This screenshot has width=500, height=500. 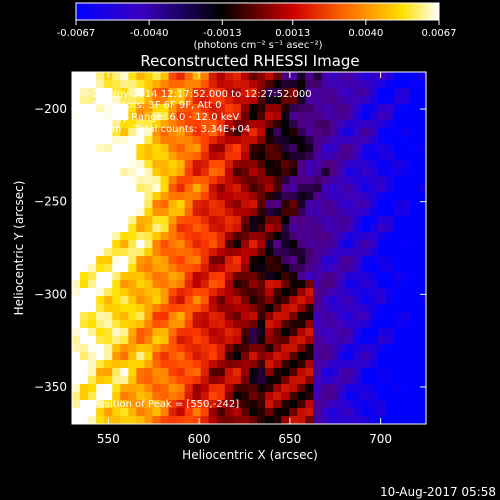 What do you see at coordinates (380, 439) in the screenshot?
I see `x-tick-label: 700` at bounding box center [380, 439].